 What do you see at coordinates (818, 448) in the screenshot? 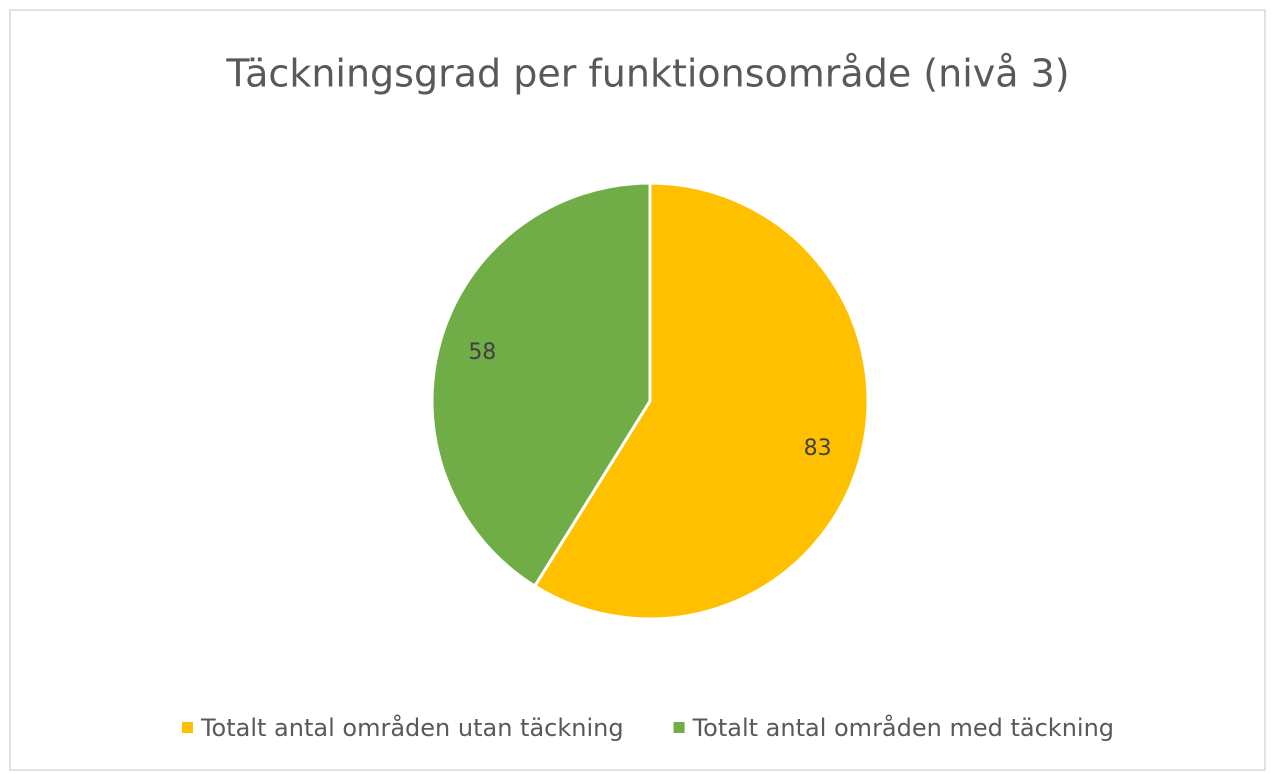
I see `data-label: 83` at bounding box center [818, 448].